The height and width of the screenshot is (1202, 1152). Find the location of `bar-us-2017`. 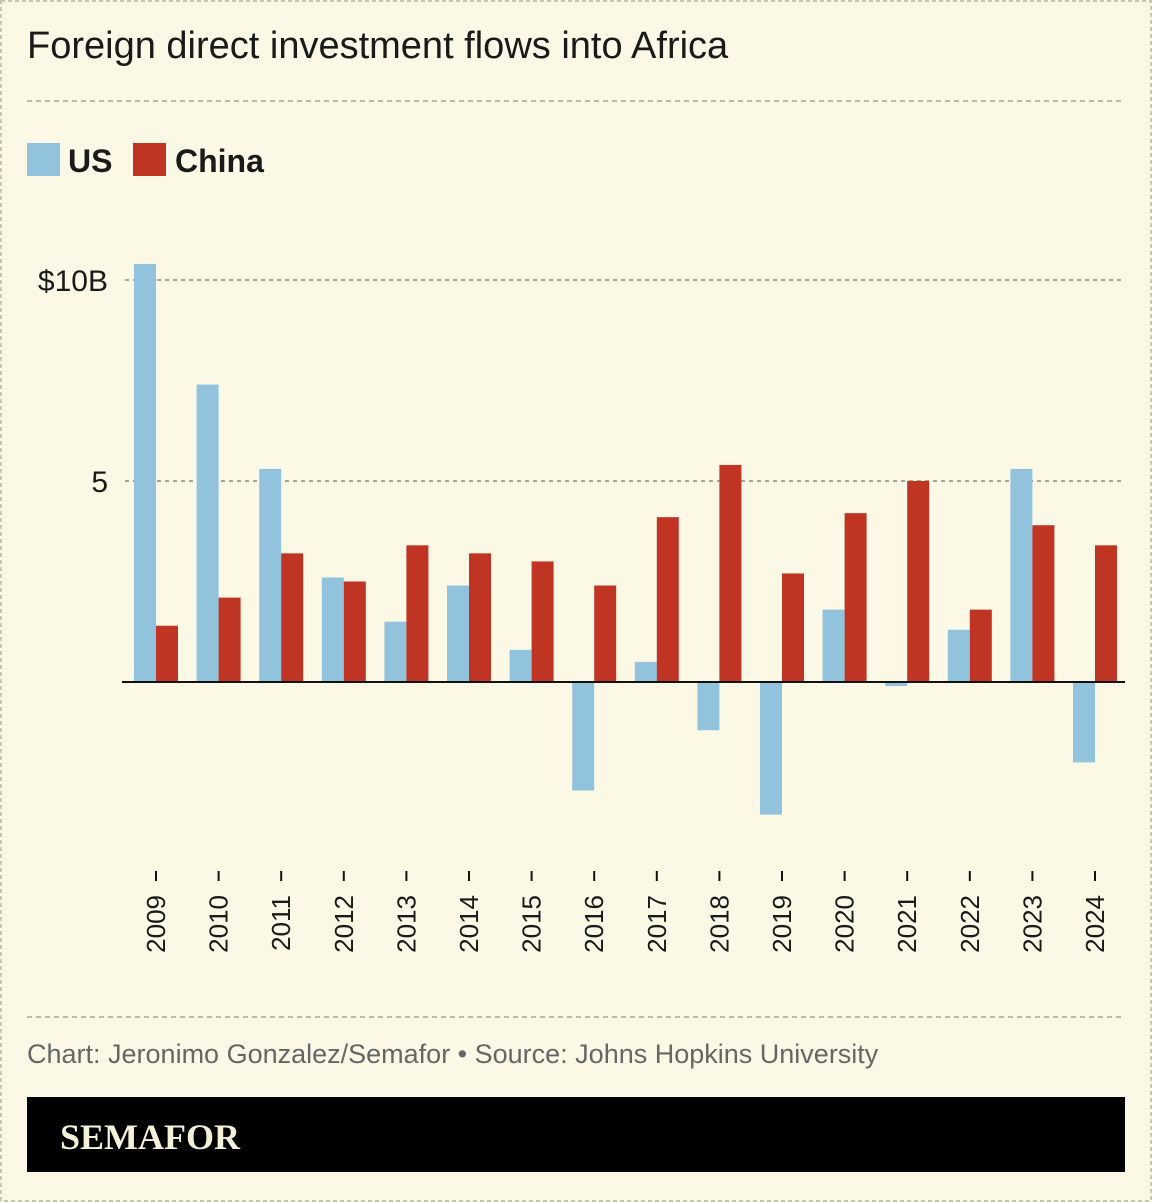

bar-us-2017 is located at coordinates (645, 671).